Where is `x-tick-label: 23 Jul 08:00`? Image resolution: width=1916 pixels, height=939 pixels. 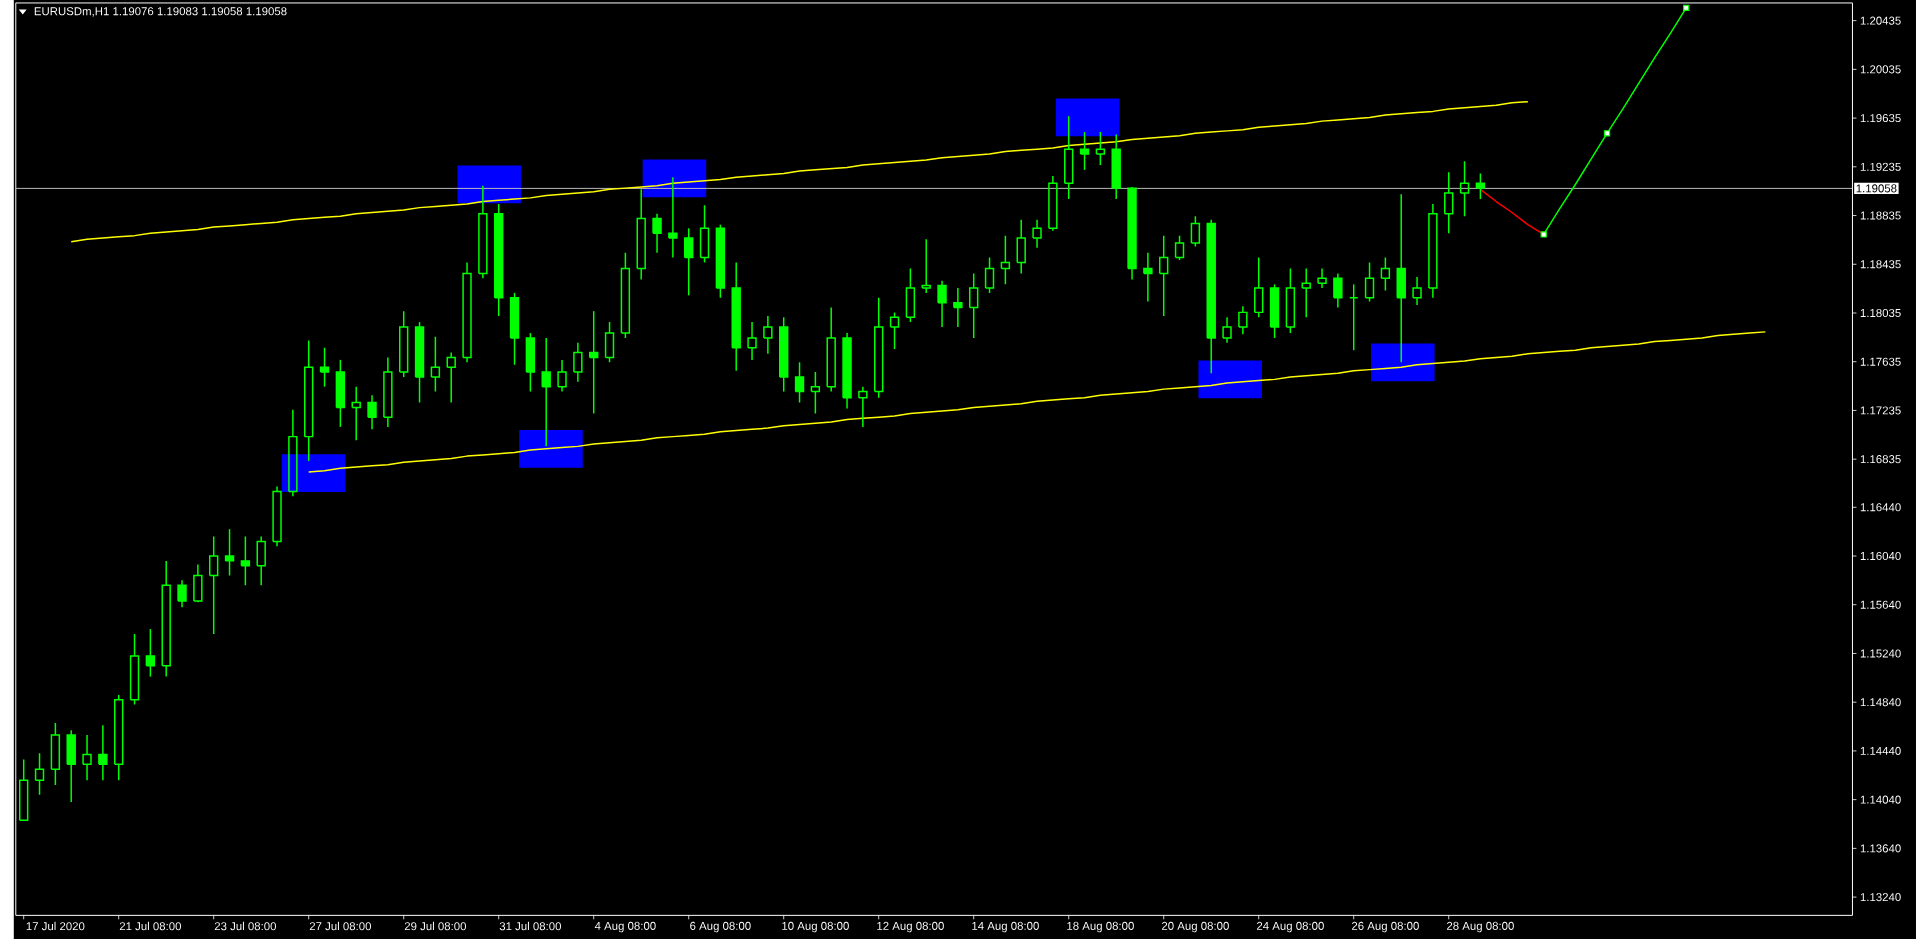 x-tick-label: 23 Jul 08:00 is located at coordinates (245, 926).